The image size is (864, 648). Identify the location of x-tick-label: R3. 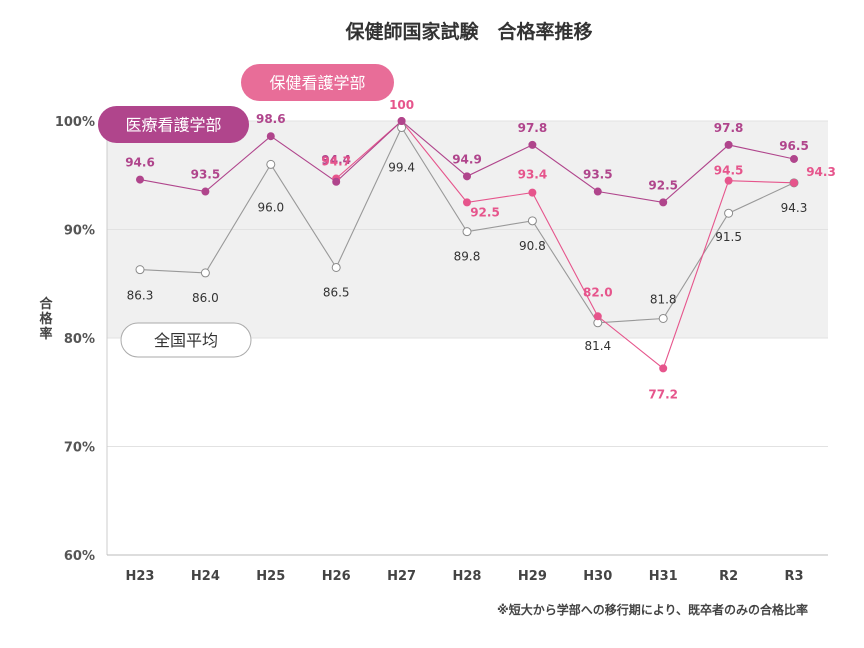
(793, 576).